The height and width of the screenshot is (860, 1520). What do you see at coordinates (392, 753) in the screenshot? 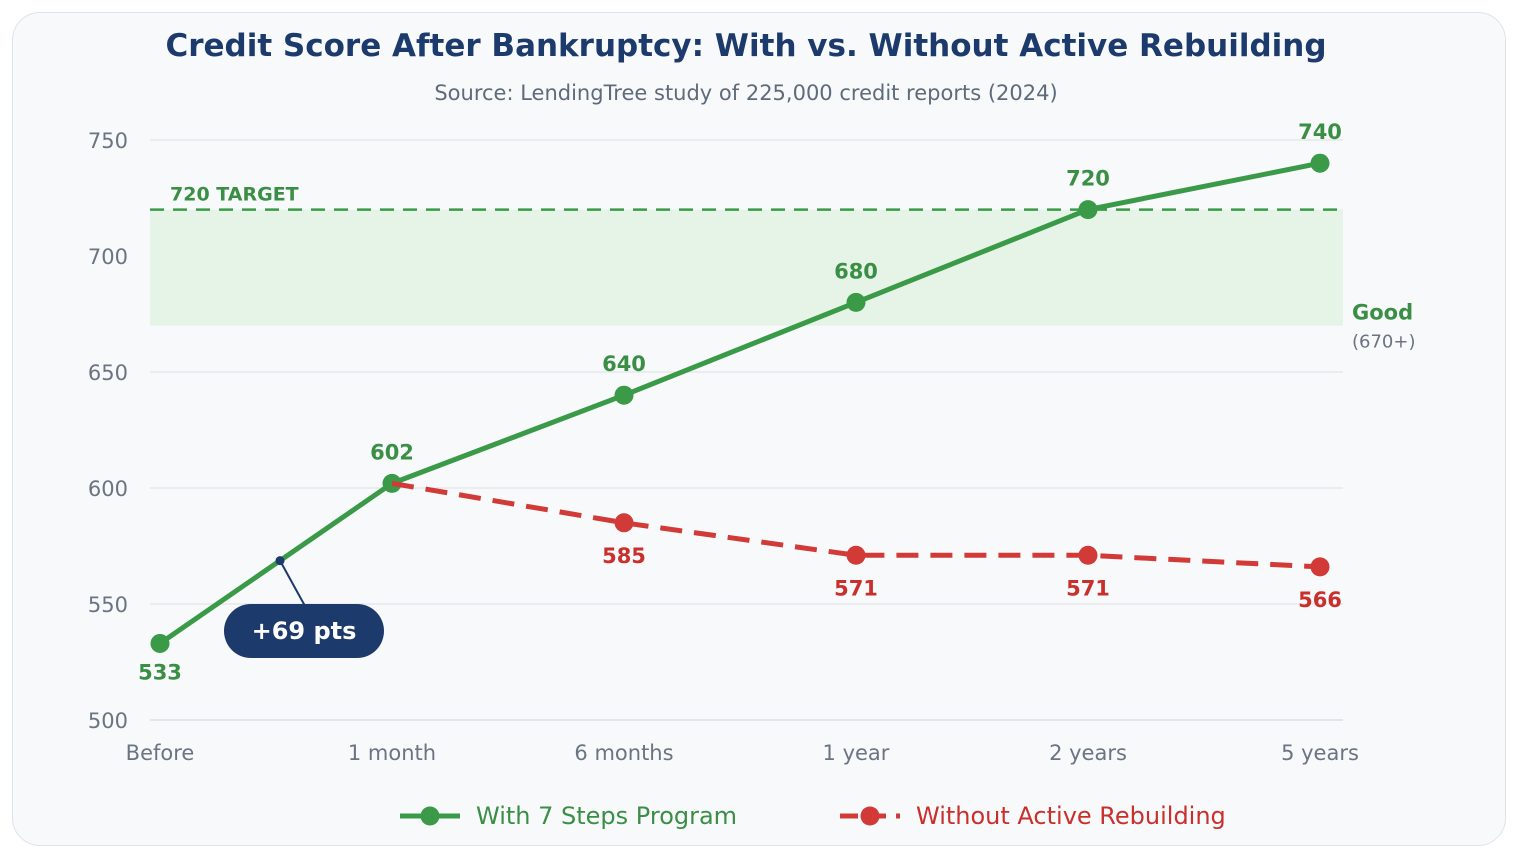
I see `x-tick-label: 1 month` at bounding box center [392, 753].